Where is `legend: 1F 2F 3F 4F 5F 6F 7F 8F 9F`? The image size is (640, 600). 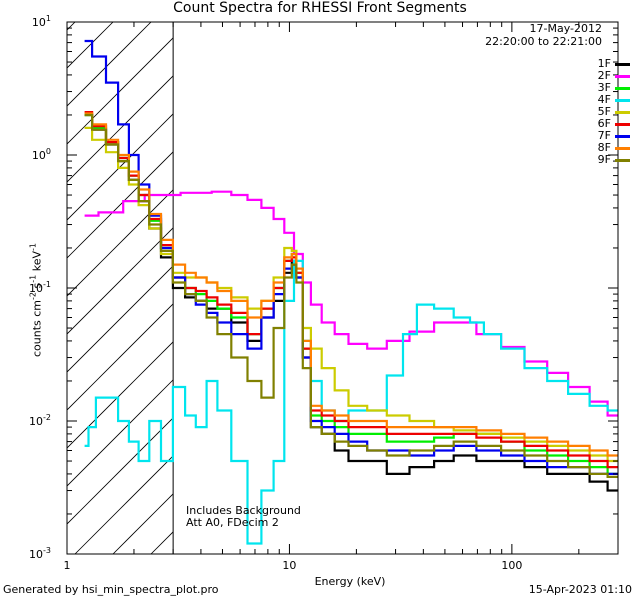 legend: 1F 2F 3F 4F 5F 6F 7F 8F 9F is located at coordinates (614, 112).